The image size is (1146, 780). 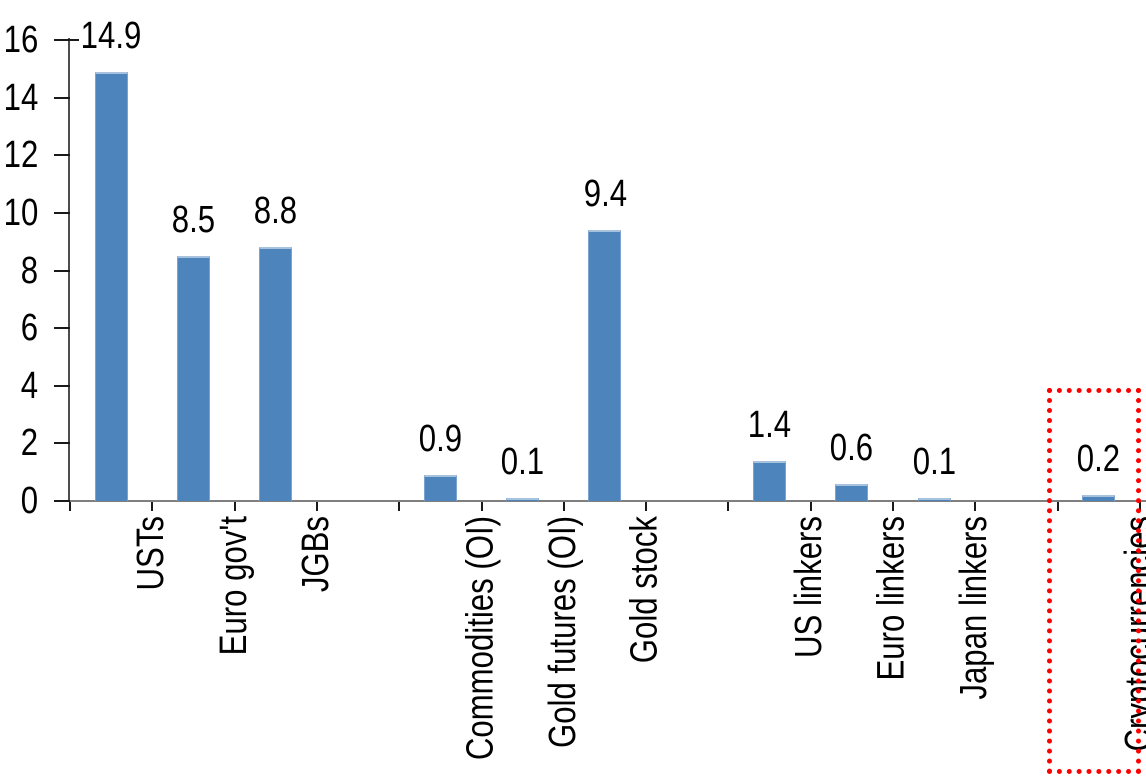 What do you see at coordinates (1093, 581) in the screenshot?
I see `highlight-box` at bounding box center [1093, 581].